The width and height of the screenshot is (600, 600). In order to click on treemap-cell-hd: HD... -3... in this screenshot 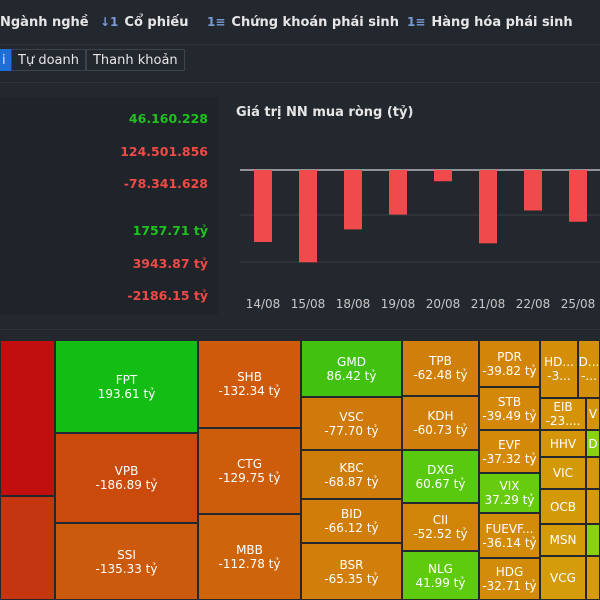, I will do `click(559, 369)`.